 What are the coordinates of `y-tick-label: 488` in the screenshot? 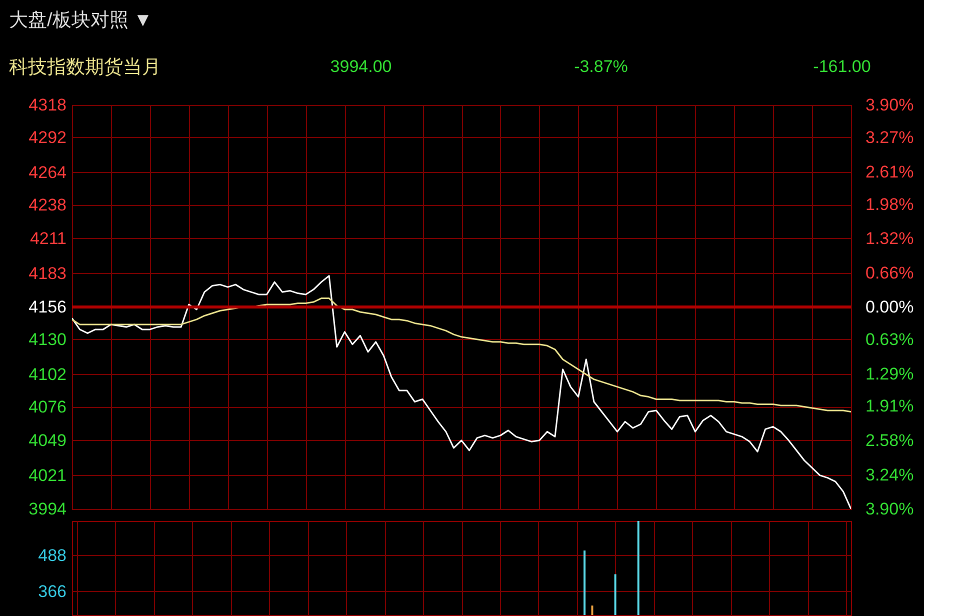 It's located at (52, 555).